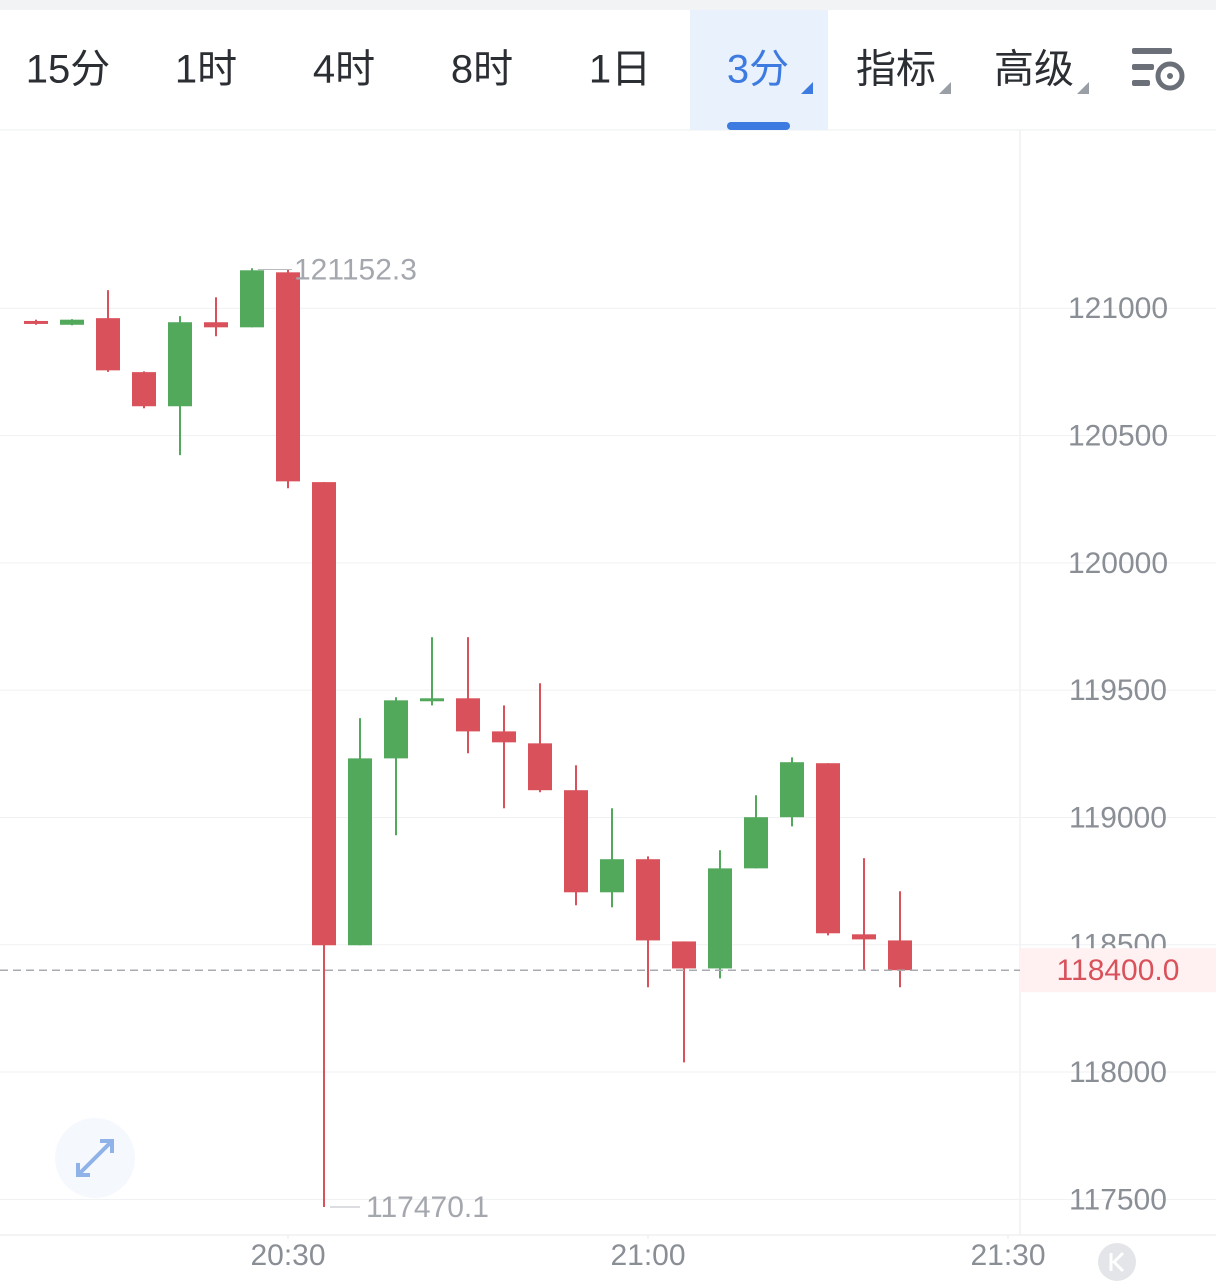  I want to click on min-label: 117470.1, so click(427, 1207).